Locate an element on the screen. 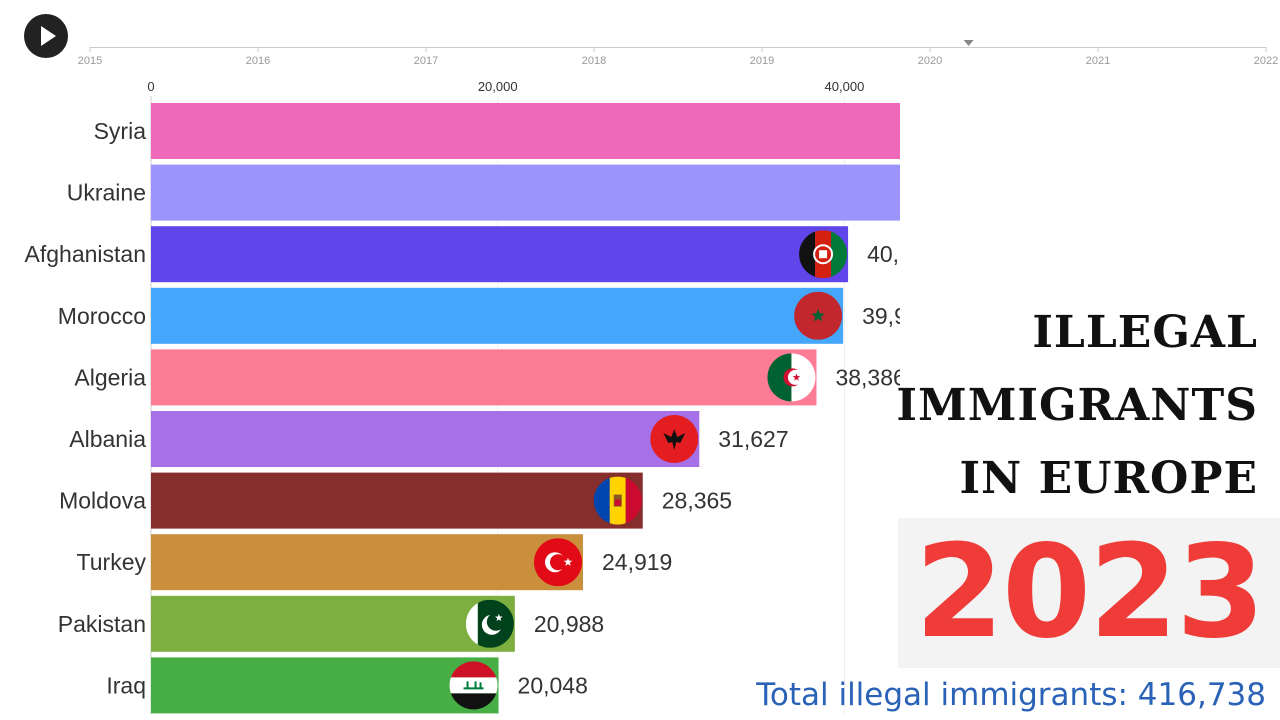  timeline-slider: 2015 2016 2017 2018 2019 2020 2021 2022 is located at coordinates (640, 36).